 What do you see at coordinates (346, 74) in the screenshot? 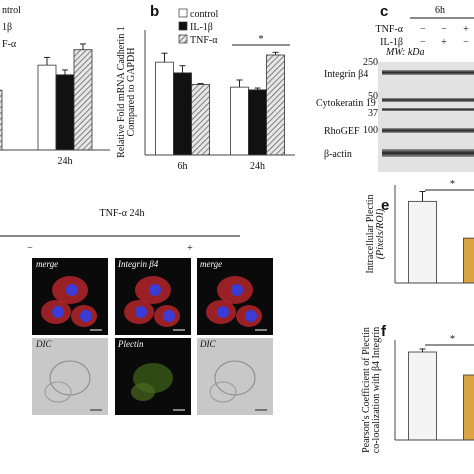
I see `protein: Integrin β4` at bounding box center [346, 74].